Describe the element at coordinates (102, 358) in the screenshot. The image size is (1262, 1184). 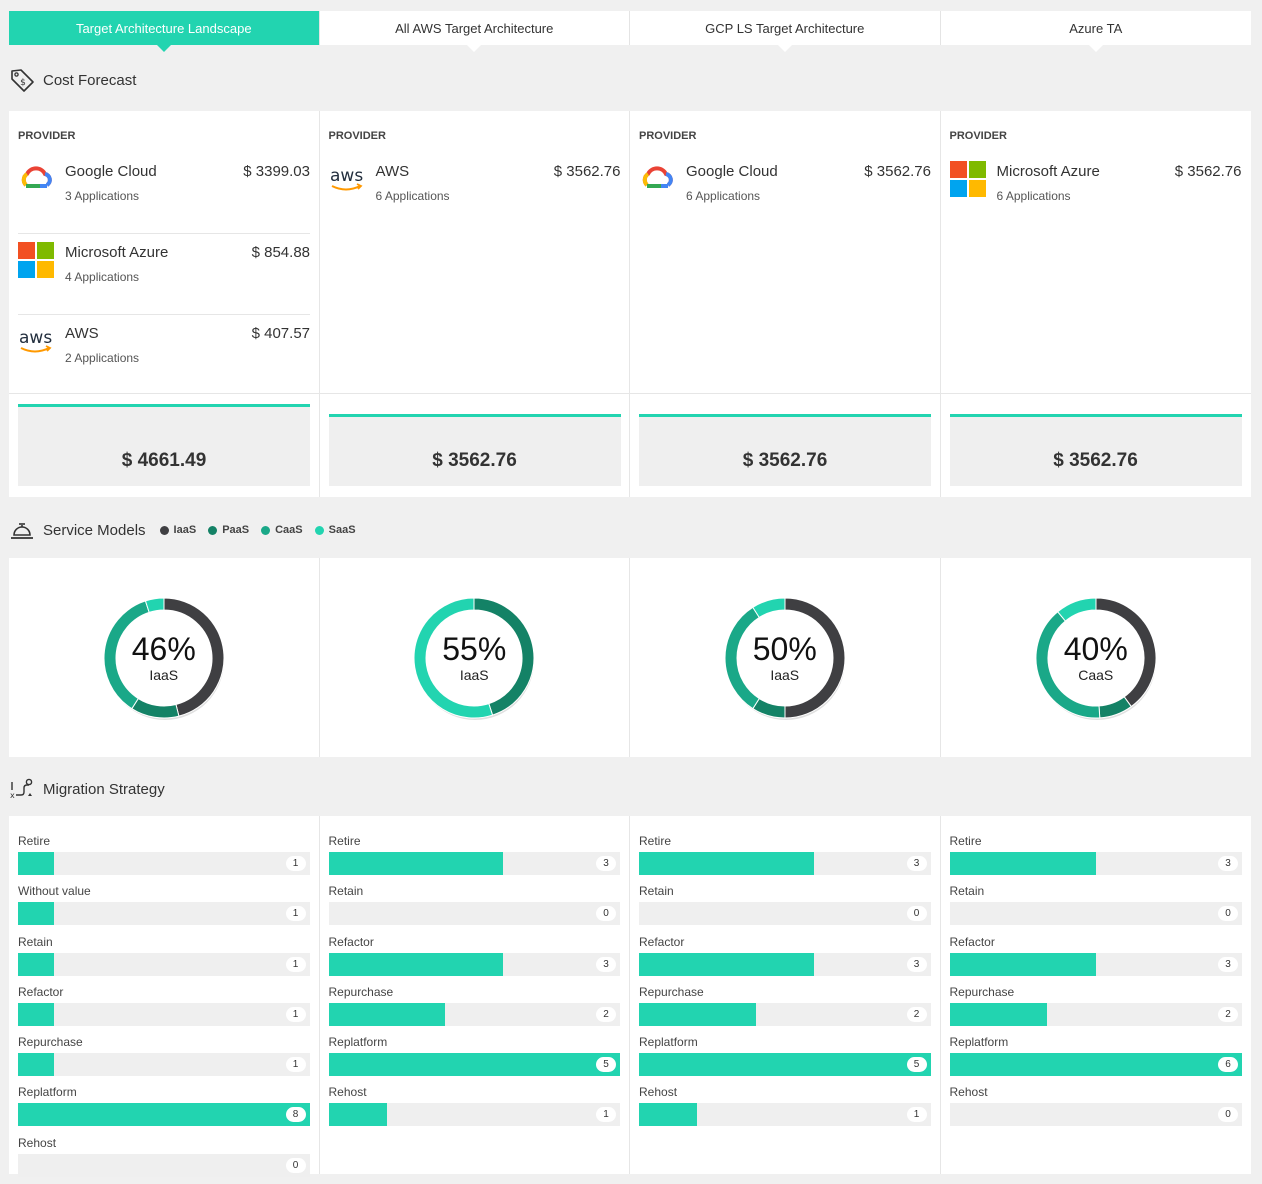
I see `provider-applications: 2 Applications` at that location.